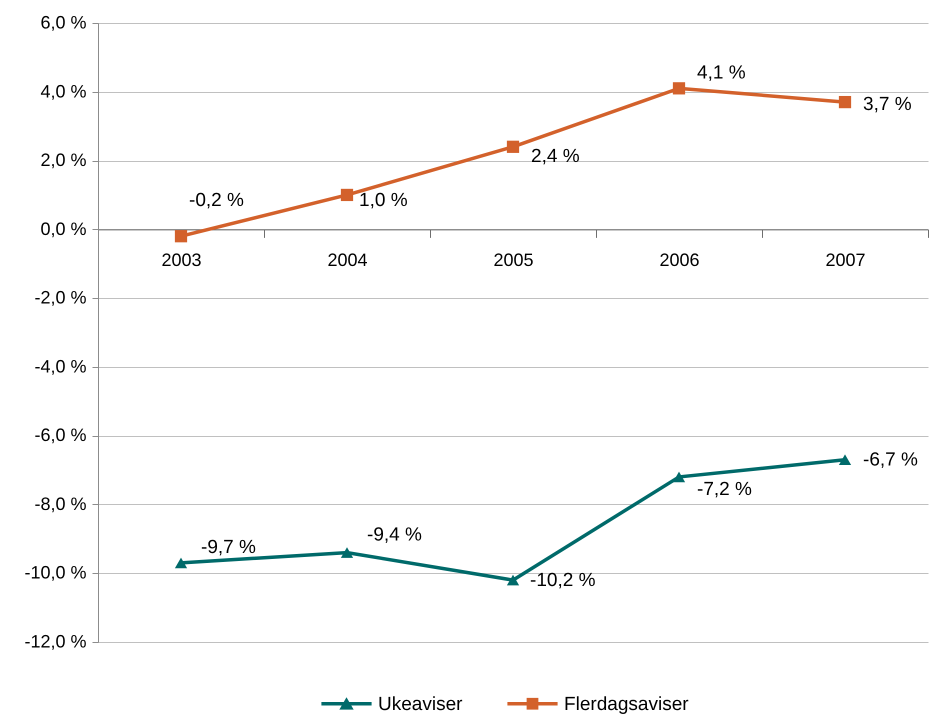  Describe the element at coordinates (383, 200) in the screenshot. I see `data-label: 1,0 %` at that location.